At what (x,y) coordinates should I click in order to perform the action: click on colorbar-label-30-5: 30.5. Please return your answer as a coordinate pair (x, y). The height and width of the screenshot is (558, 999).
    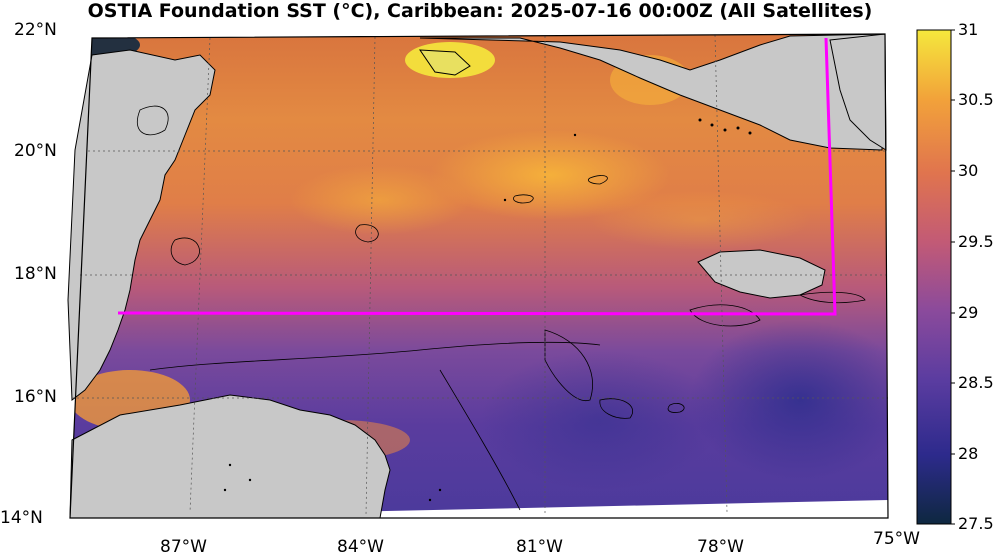
    Looking at the image, I should click on (976, 99).